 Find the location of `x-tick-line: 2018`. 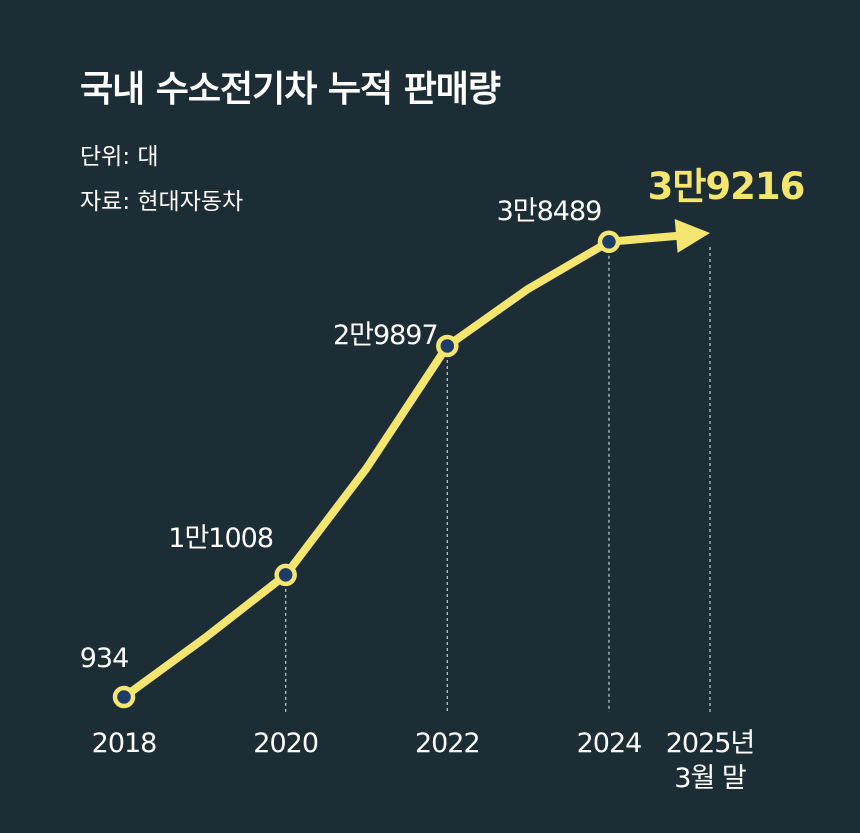

x-tick-line: 2018 is located at coordinates (124, 743).